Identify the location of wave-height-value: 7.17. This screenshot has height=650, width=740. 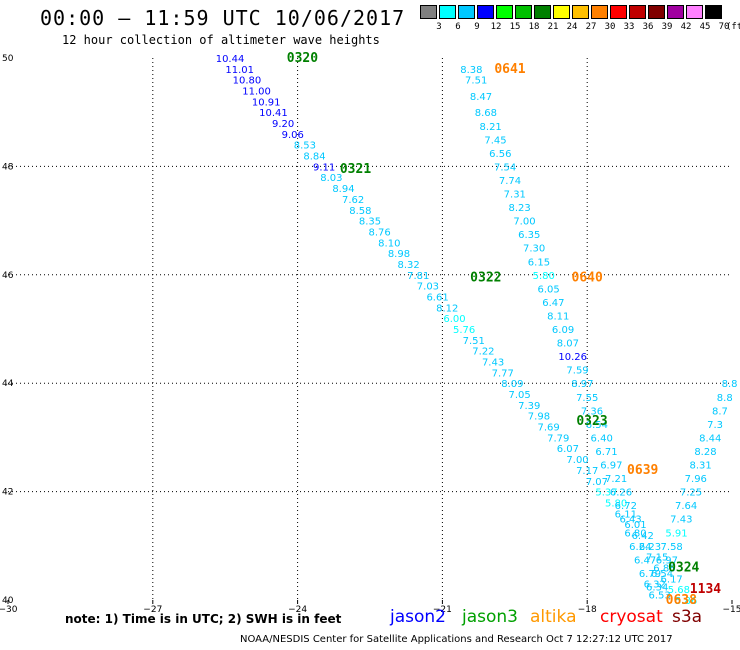
(587, 471).